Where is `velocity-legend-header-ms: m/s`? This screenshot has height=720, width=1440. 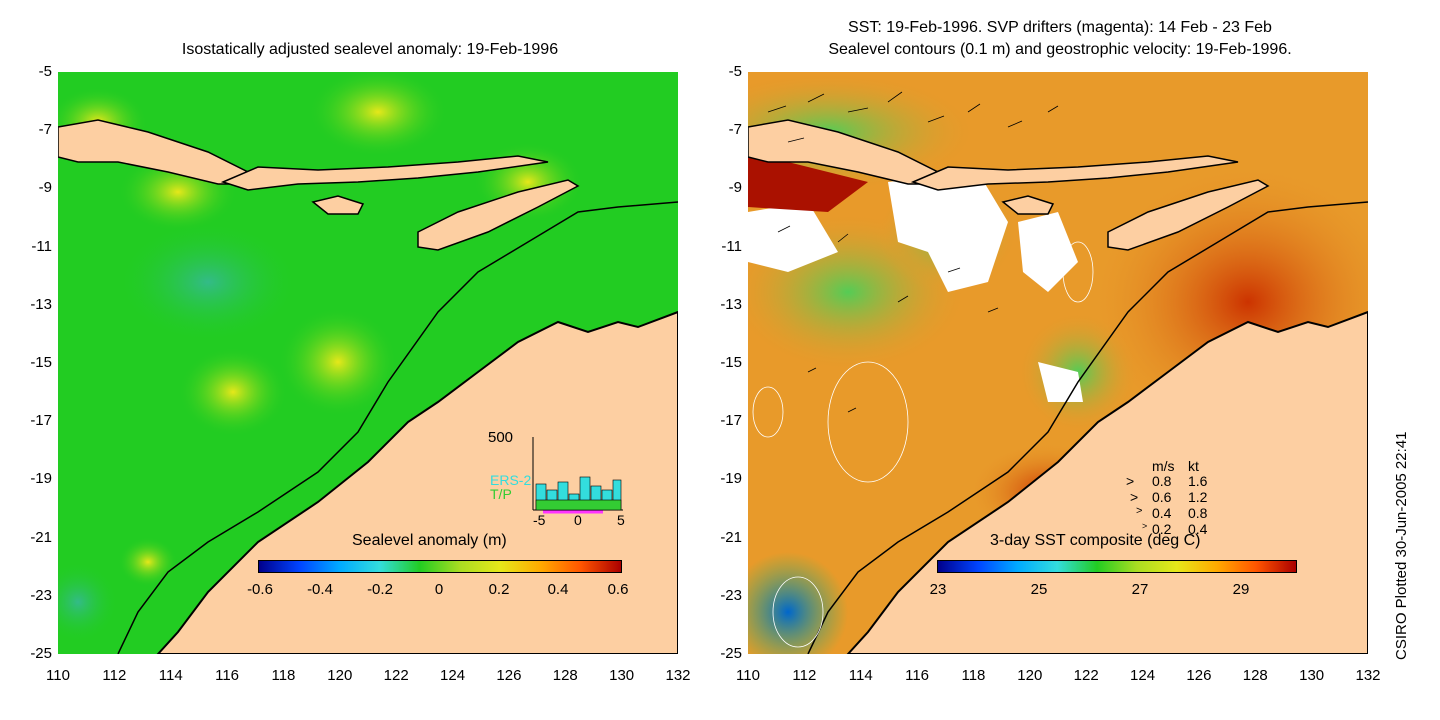
velocity-legend-header-ms: m/s is located at coordinates (1163, 466).